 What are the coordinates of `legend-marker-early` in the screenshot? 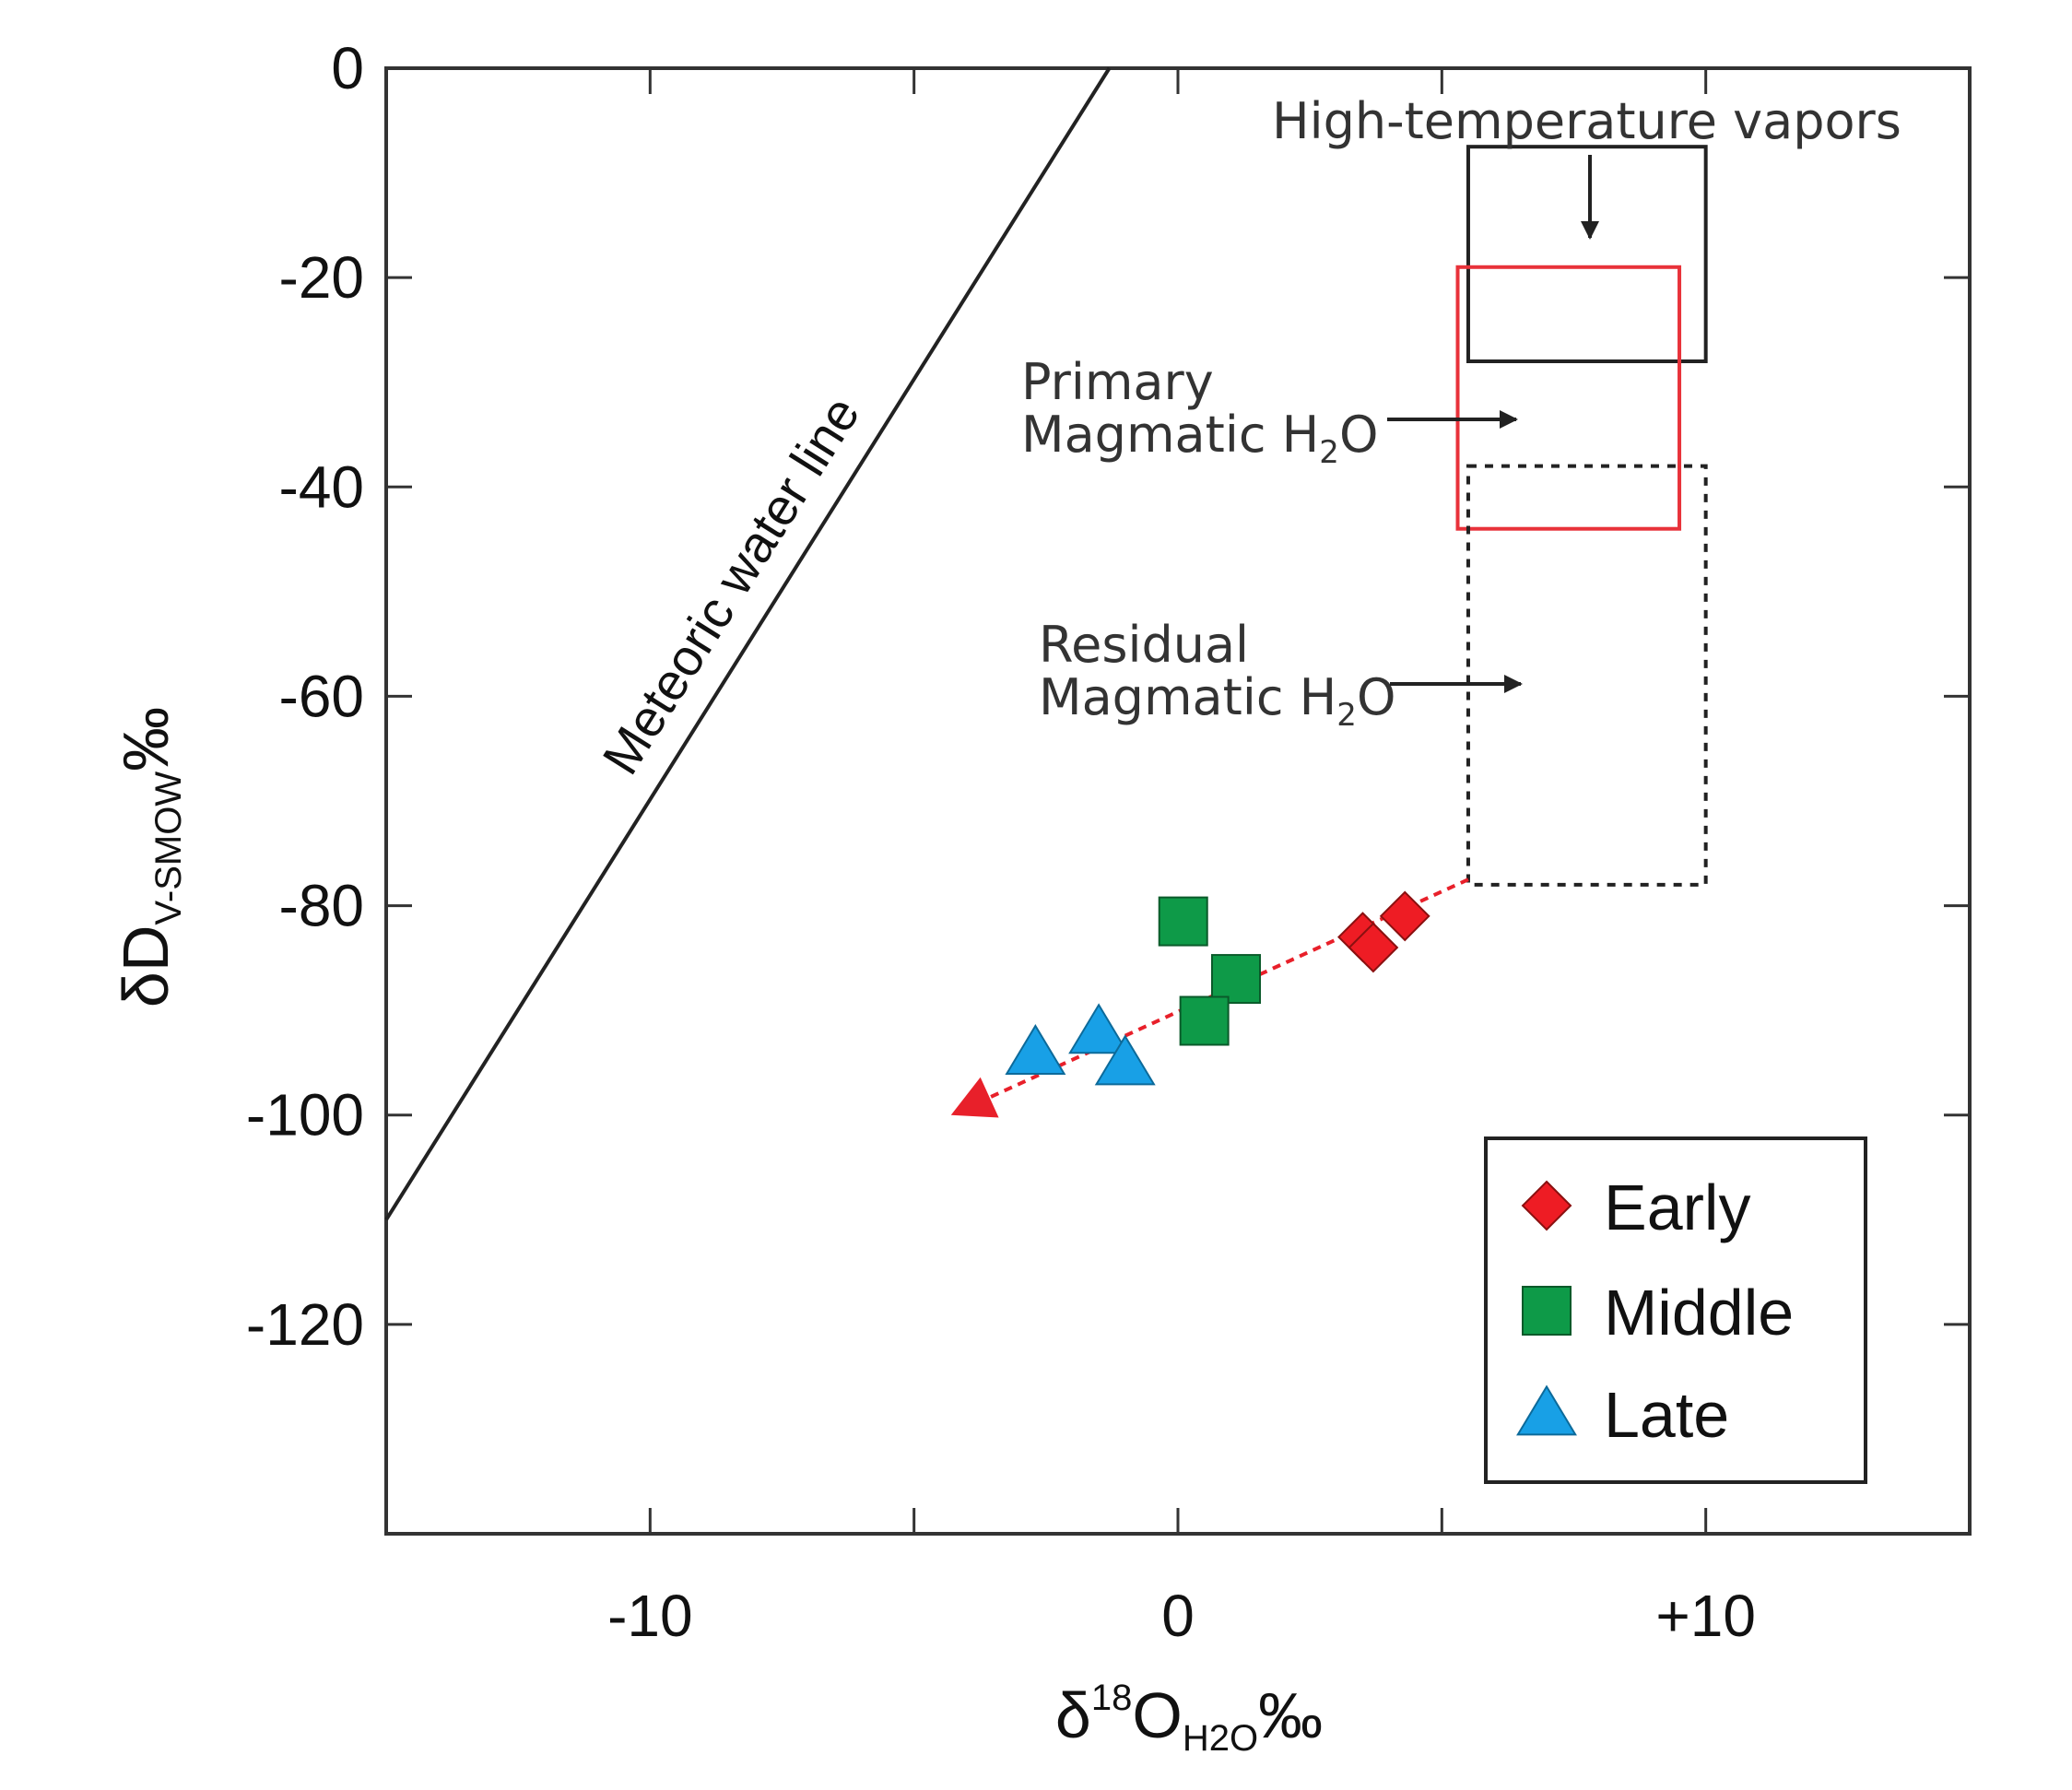 It's located at (1547, 1205).